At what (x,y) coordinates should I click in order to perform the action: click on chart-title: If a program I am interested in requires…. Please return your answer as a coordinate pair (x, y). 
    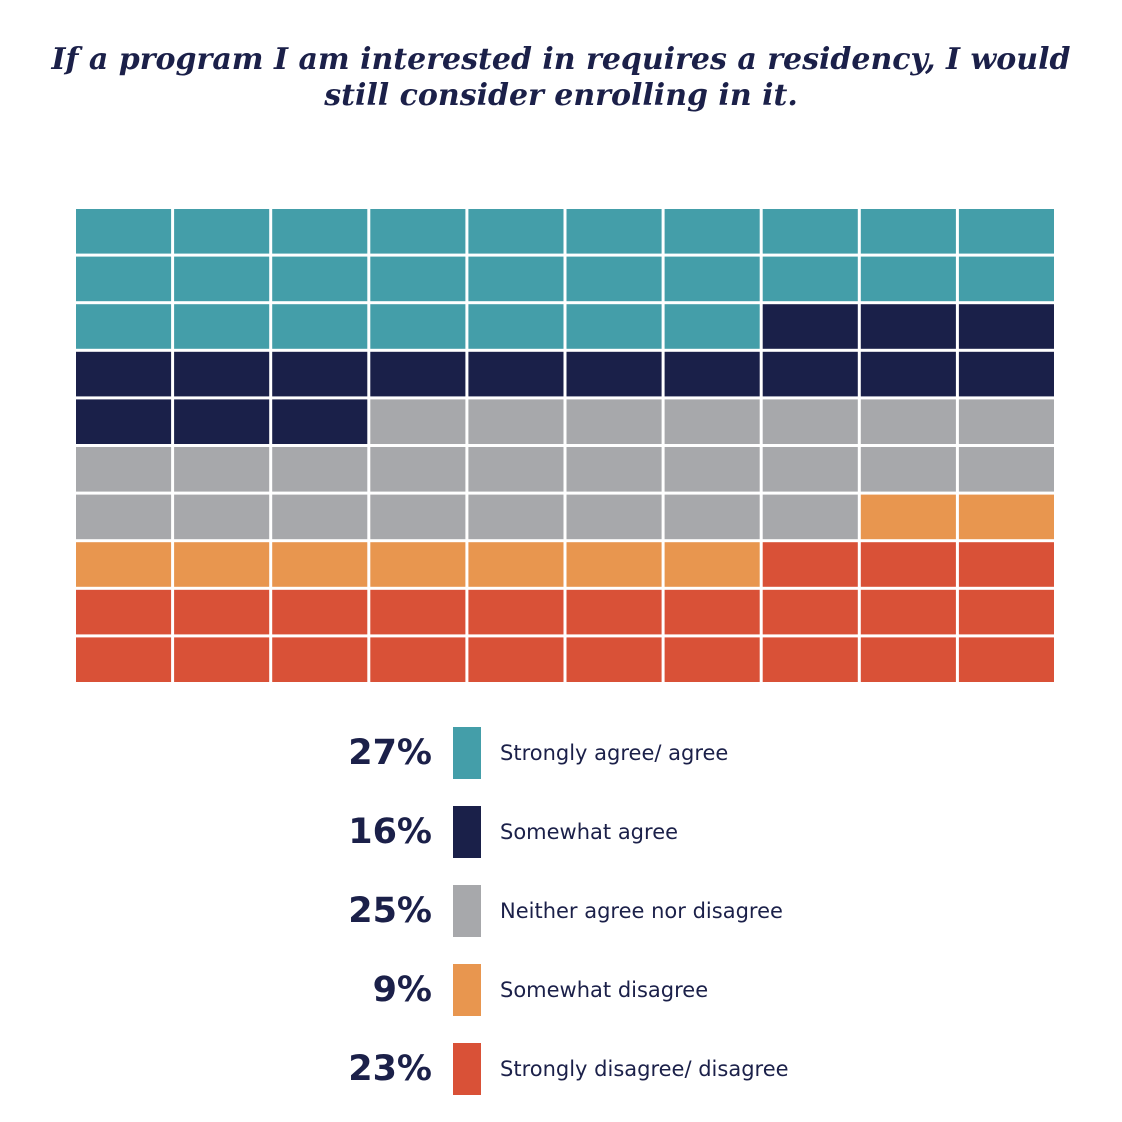
    Looking at the image, I should click on (561, 77).